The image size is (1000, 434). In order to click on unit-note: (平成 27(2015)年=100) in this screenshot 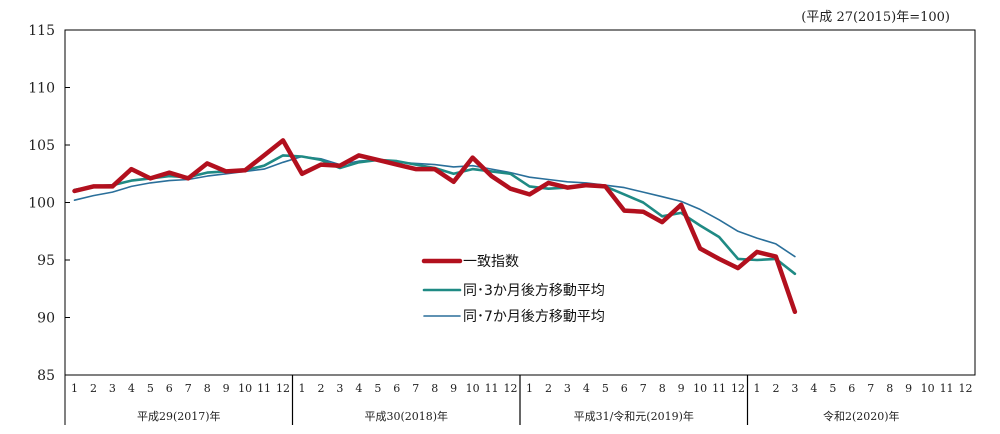, I will do `click(875, 17)`.